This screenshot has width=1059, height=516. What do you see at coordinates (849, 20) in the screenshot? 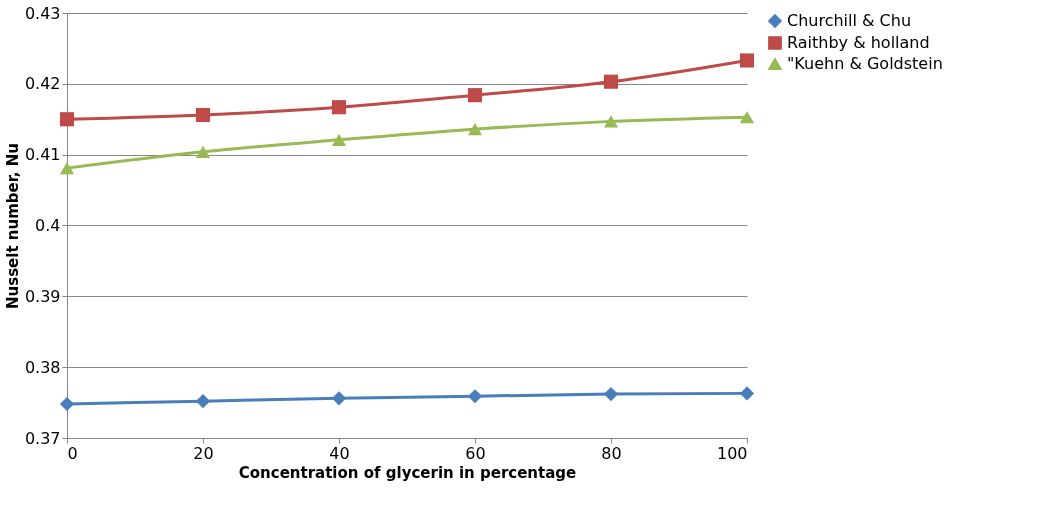
I see `legend-label: Churchill & Chu` at bounding box center [849, 20].